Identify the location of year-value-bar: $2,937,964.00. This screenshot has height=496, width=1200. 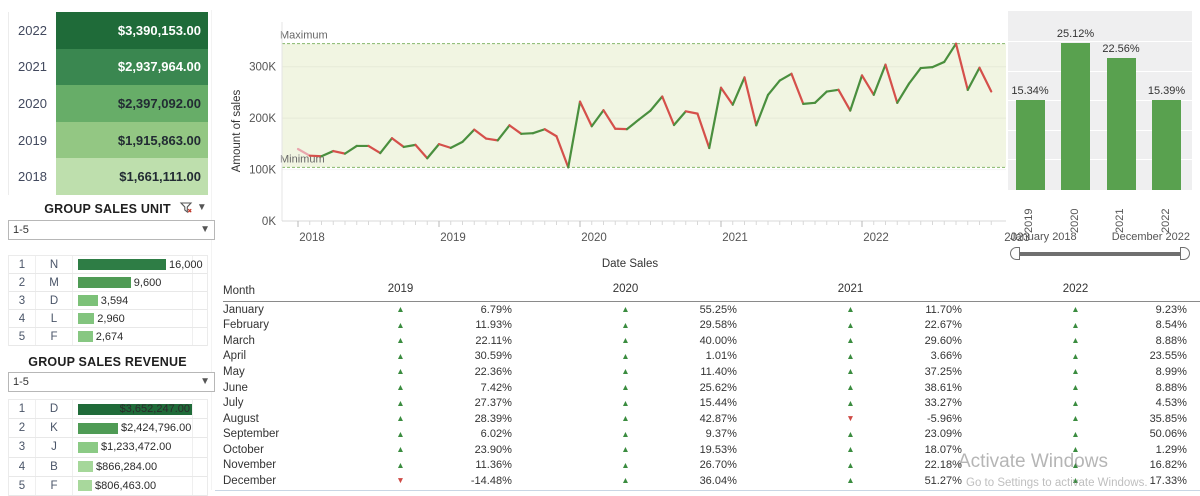
(132, 67).